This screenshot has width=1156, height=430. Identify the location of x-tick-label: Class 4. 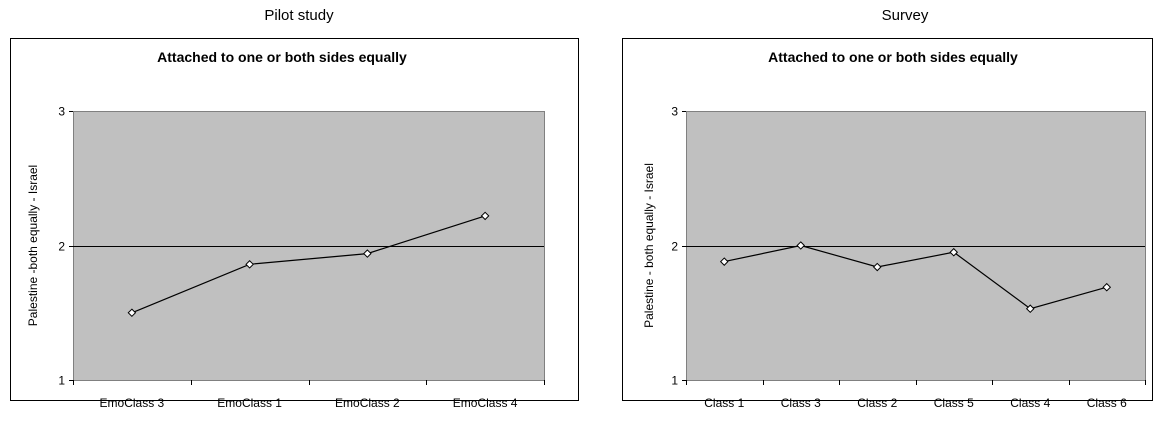
(1030, 403).